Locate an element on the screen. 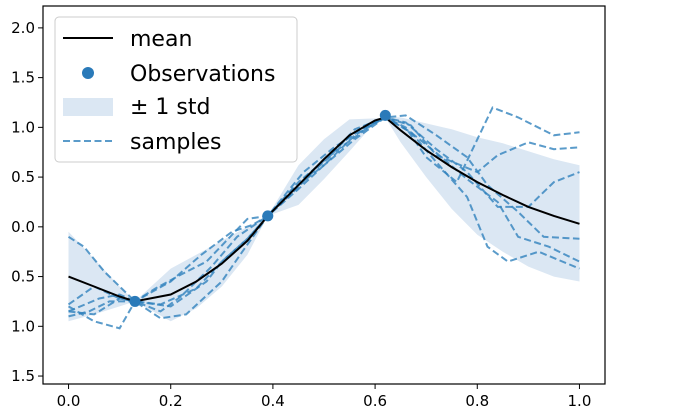 This screenshot has height=411, width=683. y-axis-ticks: 2.0 1.5 1.0 0.5 0.0 0.5 1.0 1.5 is located at coordinates (27, 202).